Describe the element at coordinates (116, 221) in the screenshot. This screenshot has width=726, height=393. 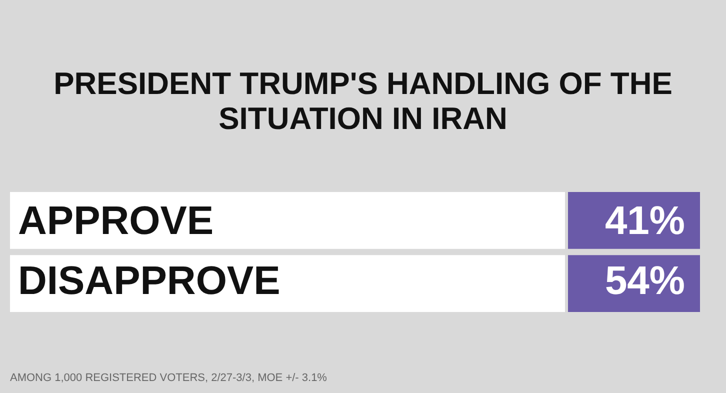
I see `category-label: APPROVE` at that location.